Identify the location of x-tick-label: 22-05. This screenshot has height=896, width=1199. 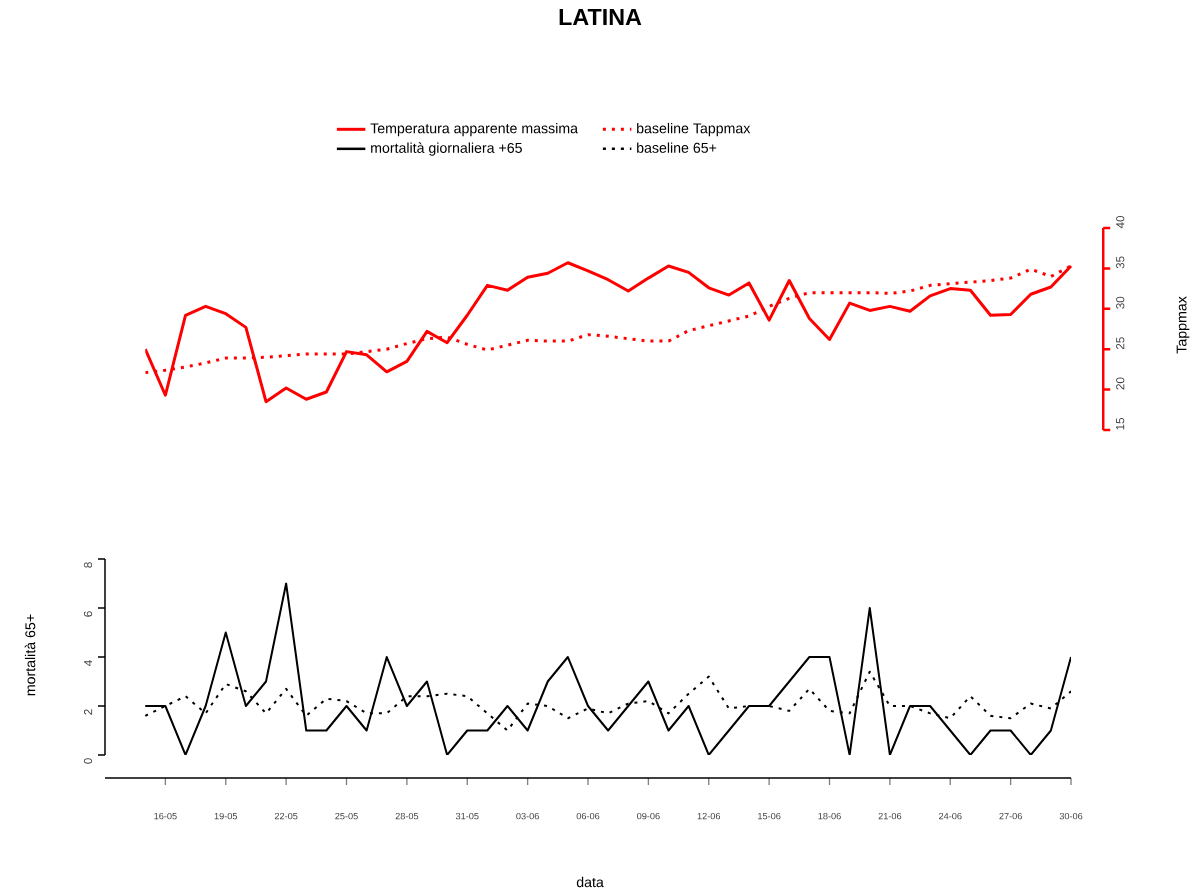
(286, 816).